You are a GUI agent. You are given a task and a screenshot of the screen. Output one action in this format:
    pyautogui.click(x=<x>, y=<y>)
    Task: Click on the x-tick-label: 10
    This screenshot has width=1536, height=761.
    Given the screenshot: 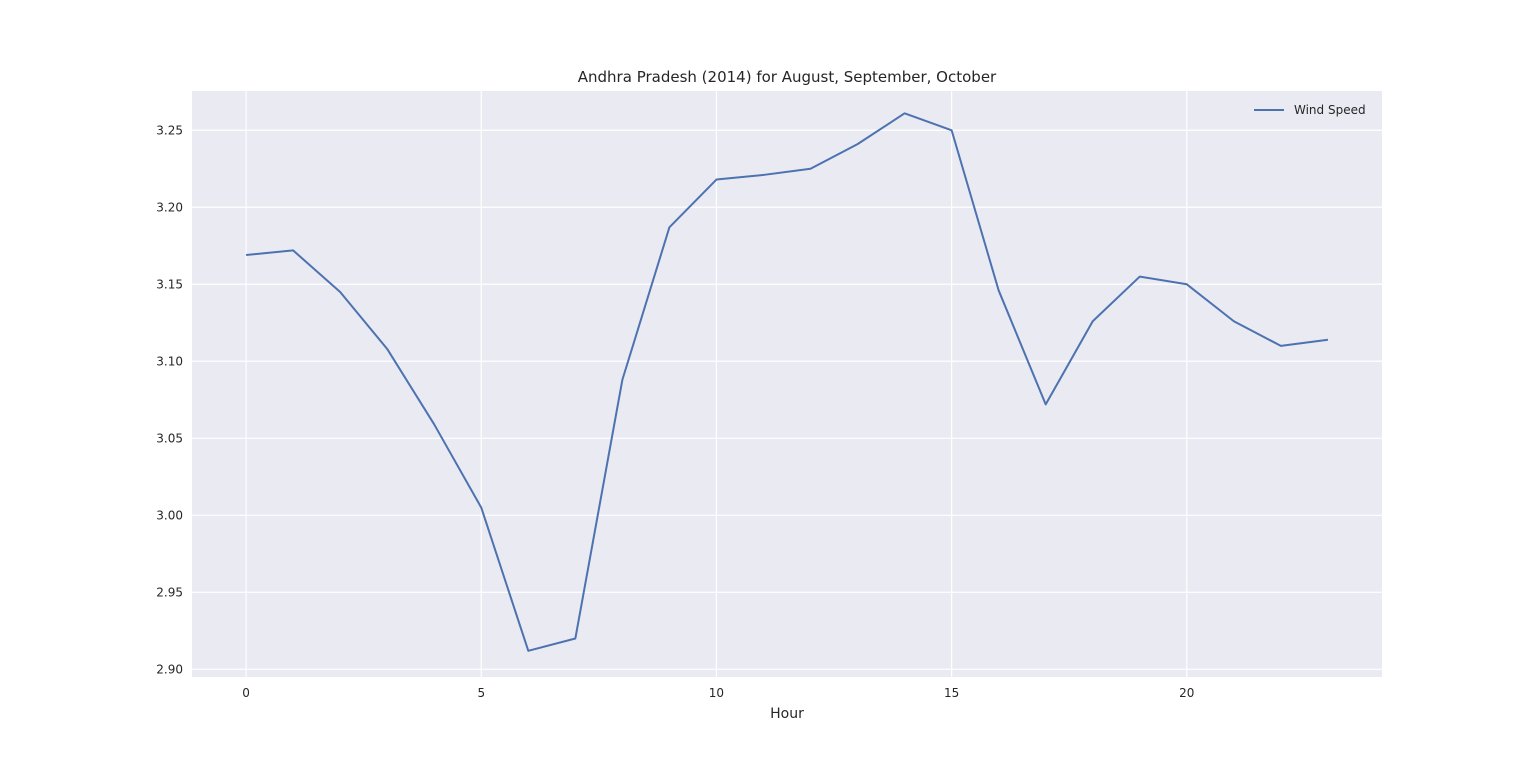 What is the action you would take?
    pyautogui.click(x=716, y=693)
    